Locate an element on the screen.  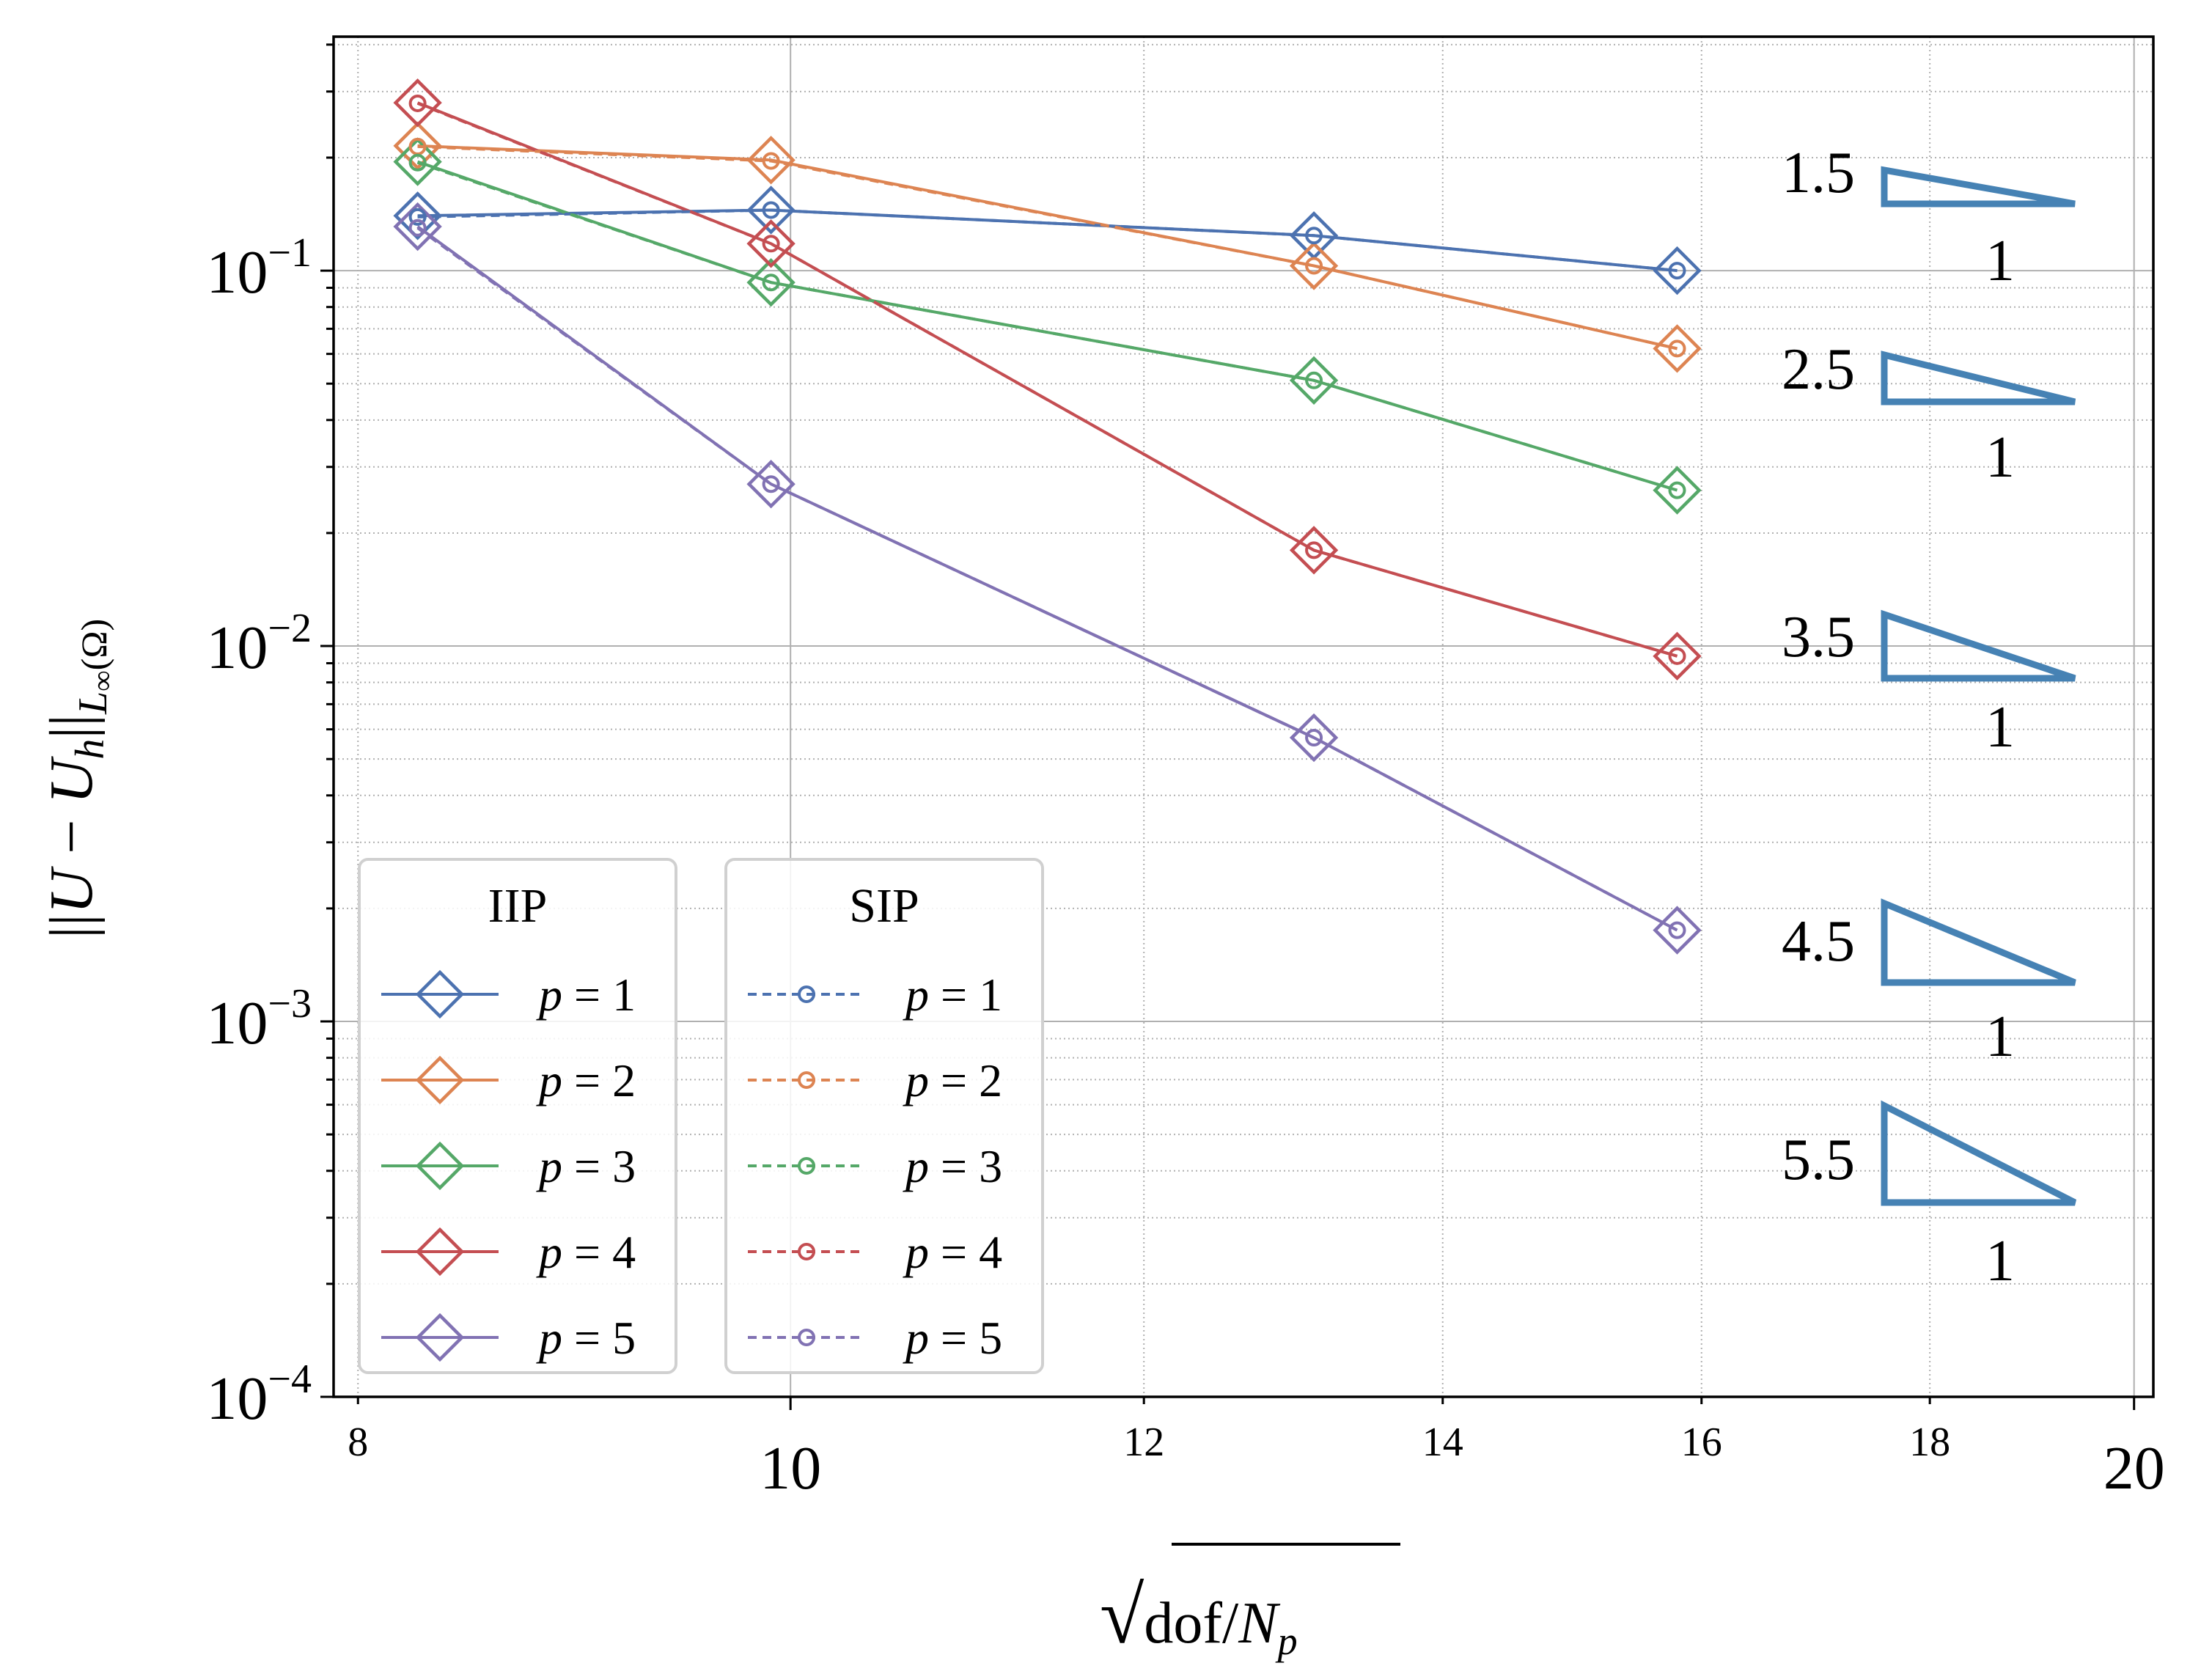
y-tick-label: 10⁻⁴ is located at coordinates (259, 1395).